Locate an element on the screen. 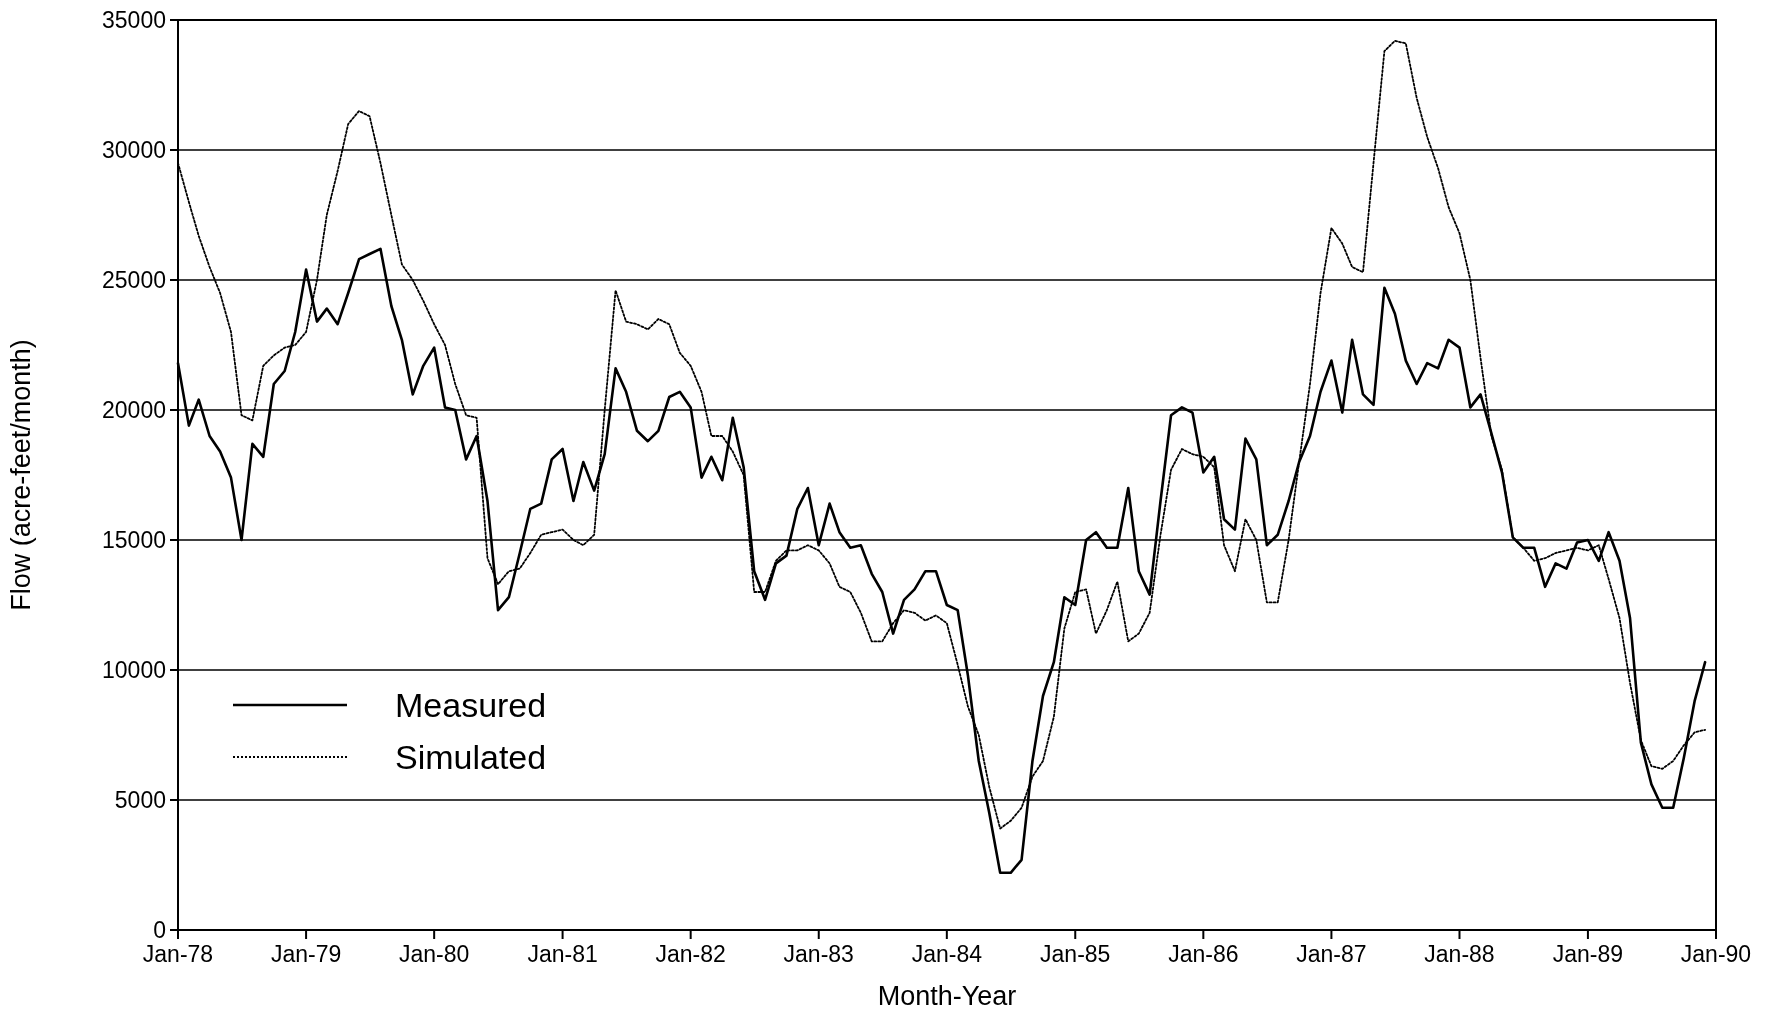  x-tick-label: Jan-81 is located at coordinates (562, 954).